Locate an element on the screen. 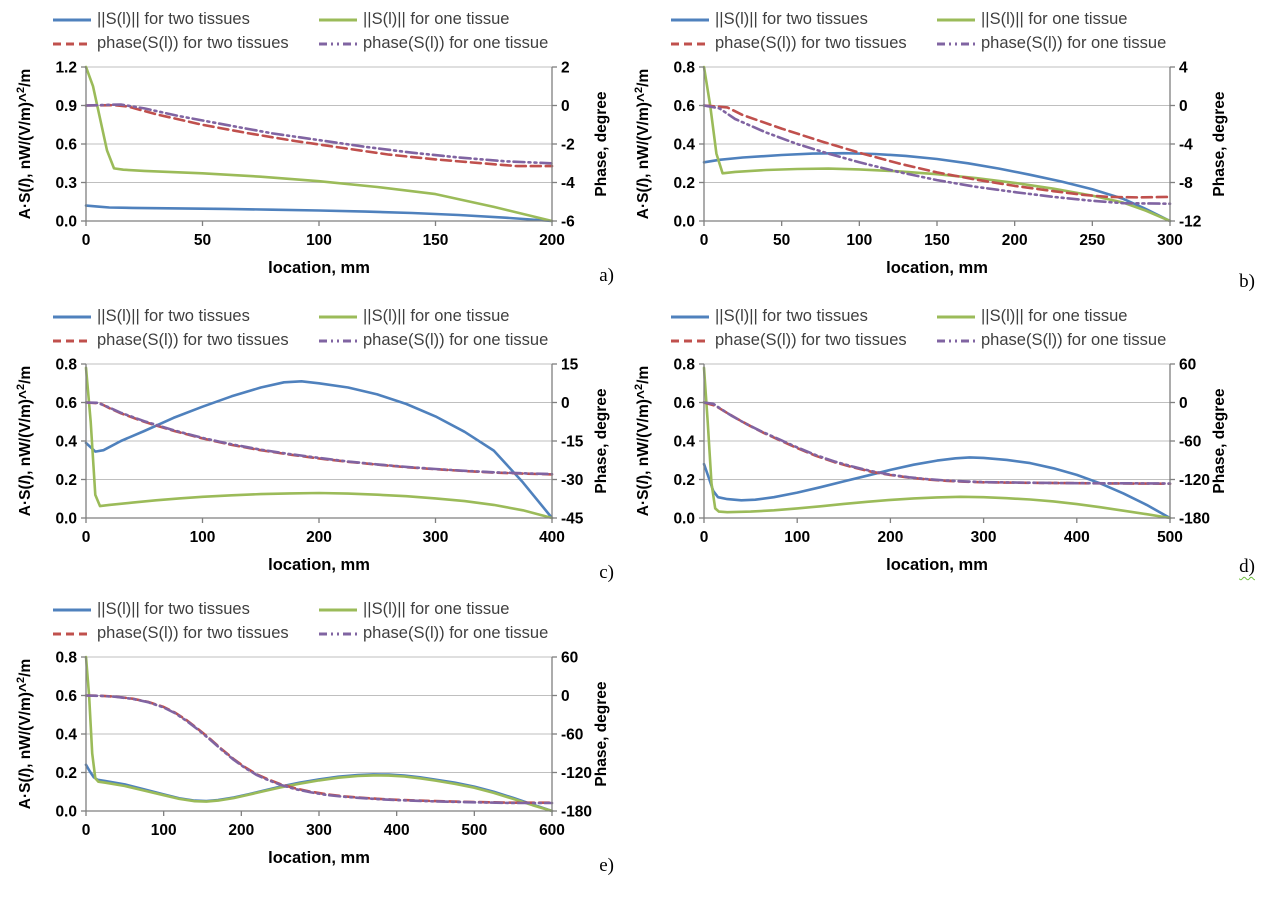 This screenshot has width=1263, height=897. right-axis-tick: -15 is located at coordinates (572, 442).